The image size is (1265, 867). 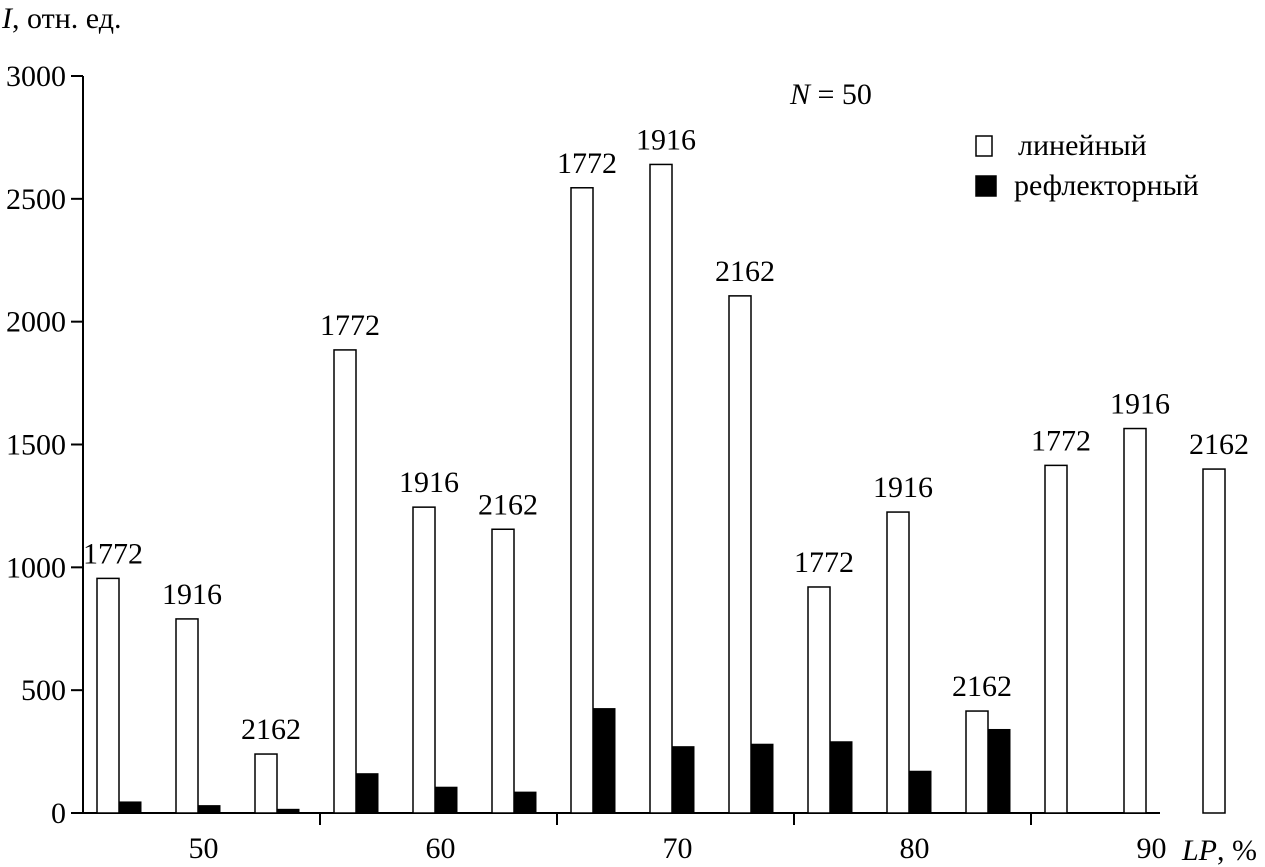 I want to click on y-tick-label: 3000, so click(x=36, y=76).